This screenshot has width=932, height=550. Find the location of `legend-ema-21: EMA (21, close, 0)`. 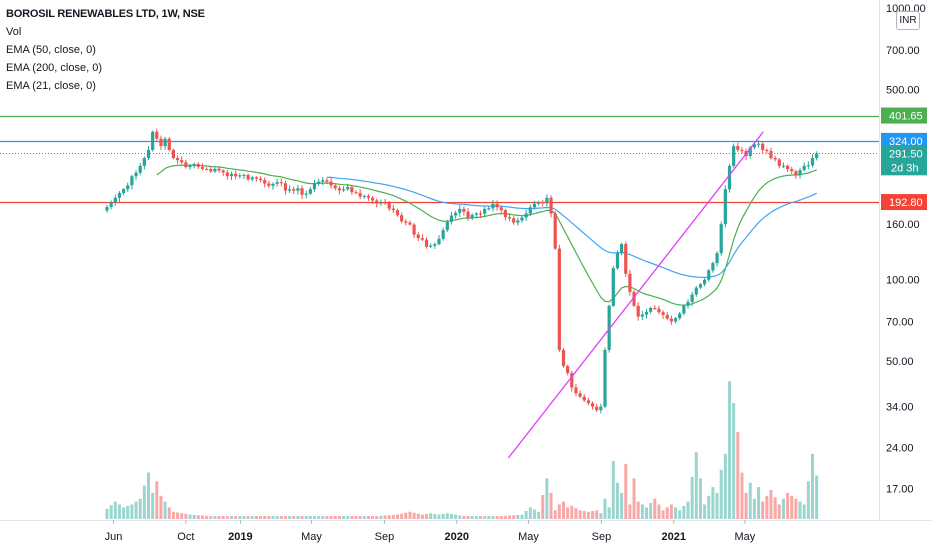

legend-ema-21: EMA (21, close, 0) is located at coordinates (51, 86).